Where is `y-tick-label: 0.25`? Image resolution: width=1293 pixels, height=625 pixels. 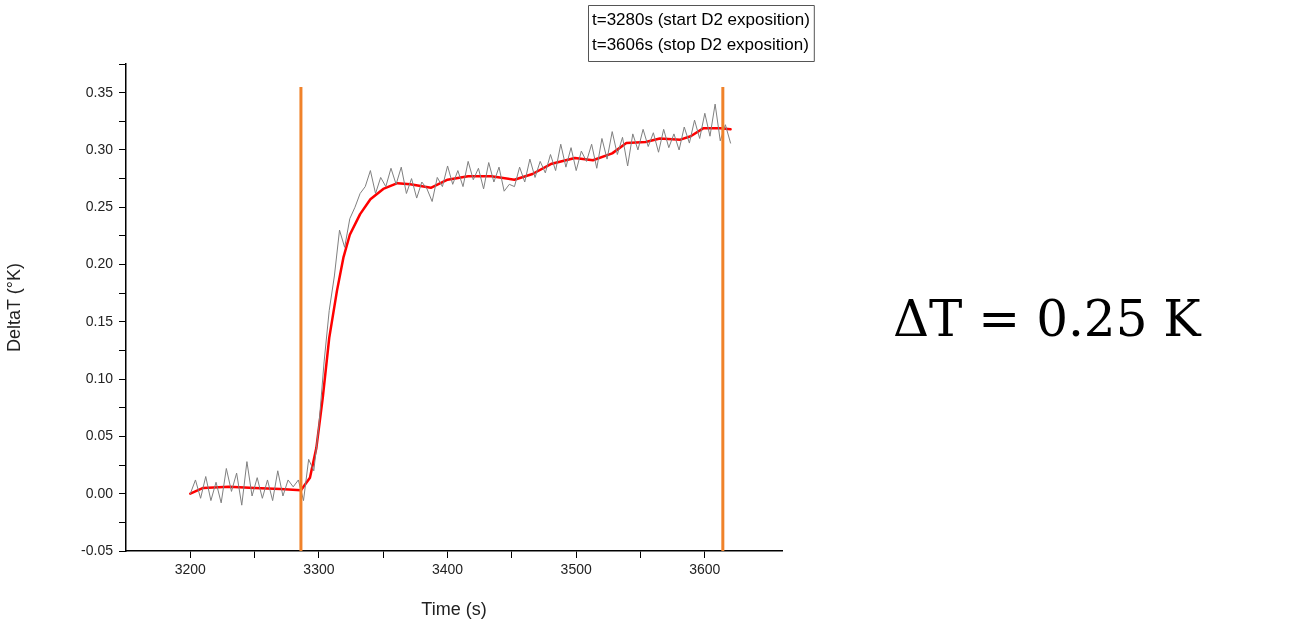
y-tick-label: 0.25 is located at coordinates (99, 206).